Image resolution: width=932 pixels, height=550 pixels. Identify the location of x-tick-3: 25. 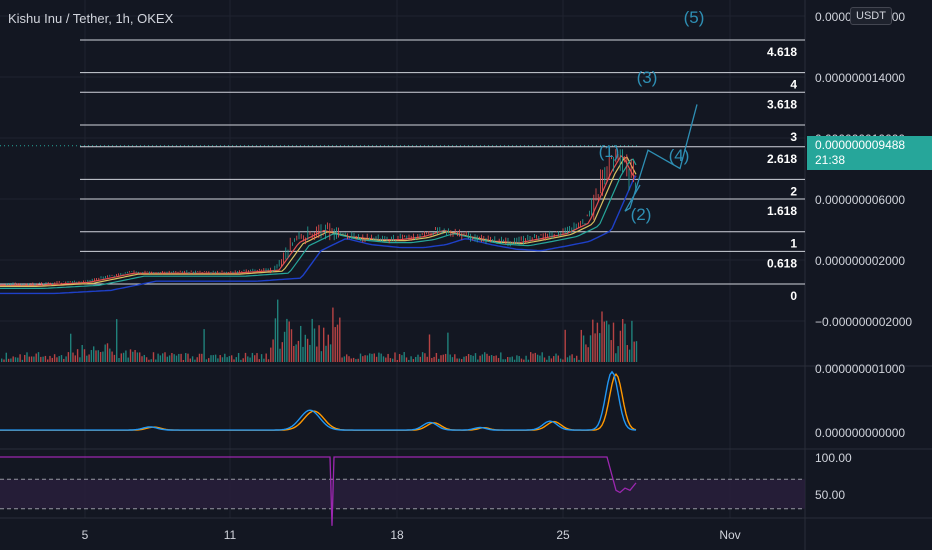
(563, 535).